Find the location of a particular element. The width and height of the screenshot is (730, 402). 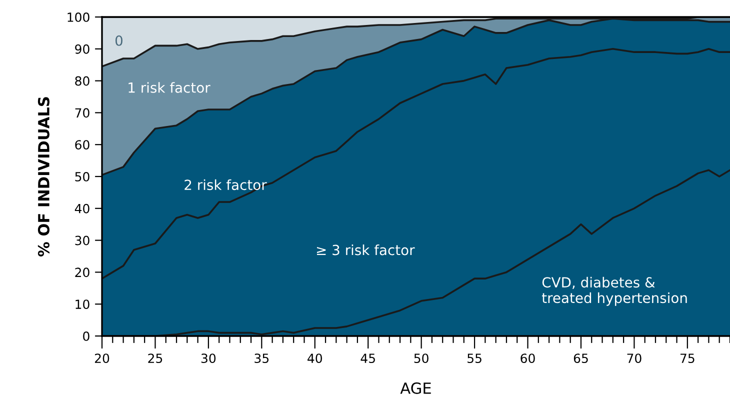

x-tick-label: 75 is located at coordinates (687, 359).